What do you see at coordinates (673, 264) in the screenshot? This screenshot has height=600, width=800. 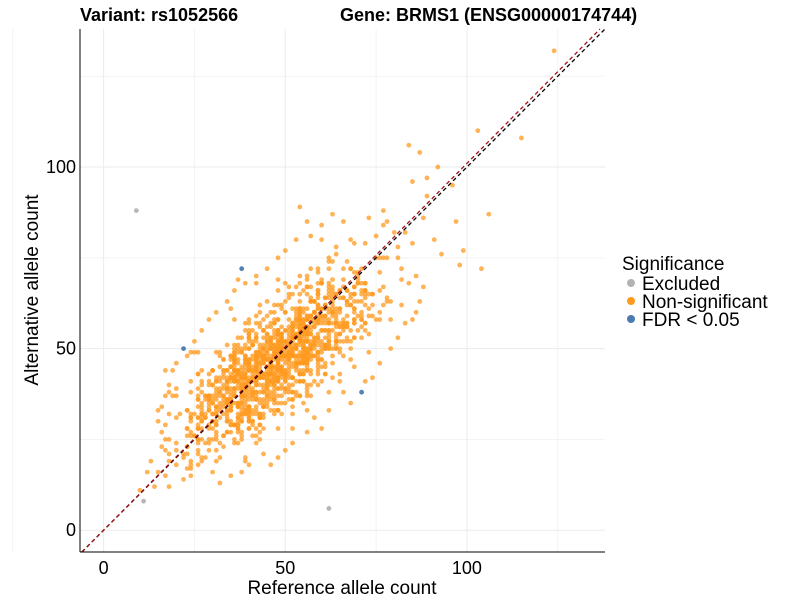 I see `legend-title: Significance` at bounding box center [673, 264].